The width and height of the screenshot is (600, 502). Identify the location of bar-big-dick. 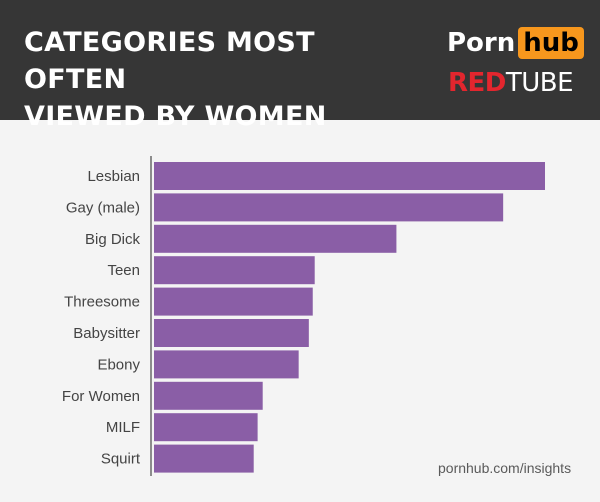
(275, 238).